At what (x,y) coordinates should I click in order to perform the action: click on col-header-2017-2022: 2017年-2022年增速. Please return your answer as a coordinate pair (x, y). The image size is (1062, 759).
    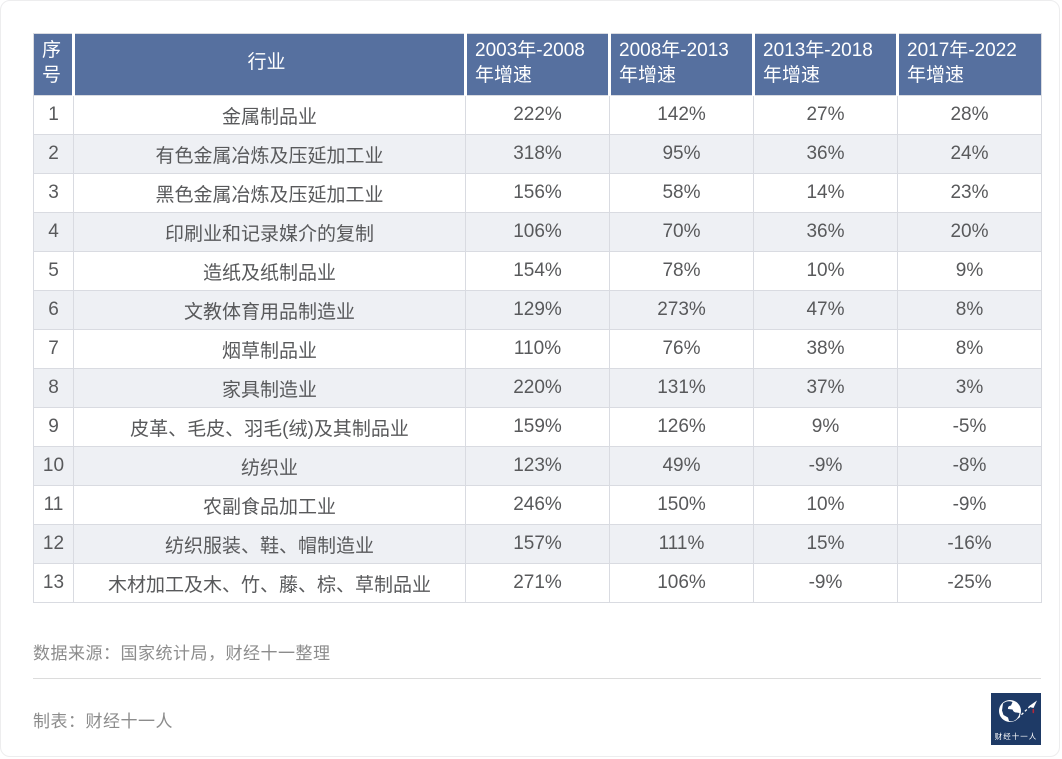
    Looking at the image, I should click on (969, 64).